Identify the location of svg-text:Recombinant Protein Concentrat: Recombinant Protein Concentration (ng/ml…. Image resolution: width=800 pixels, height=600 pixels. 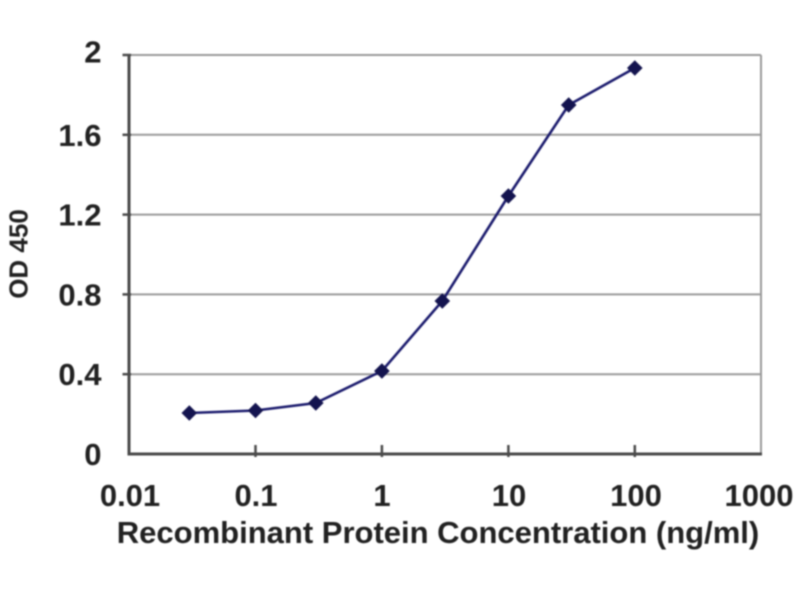
(438, 532).